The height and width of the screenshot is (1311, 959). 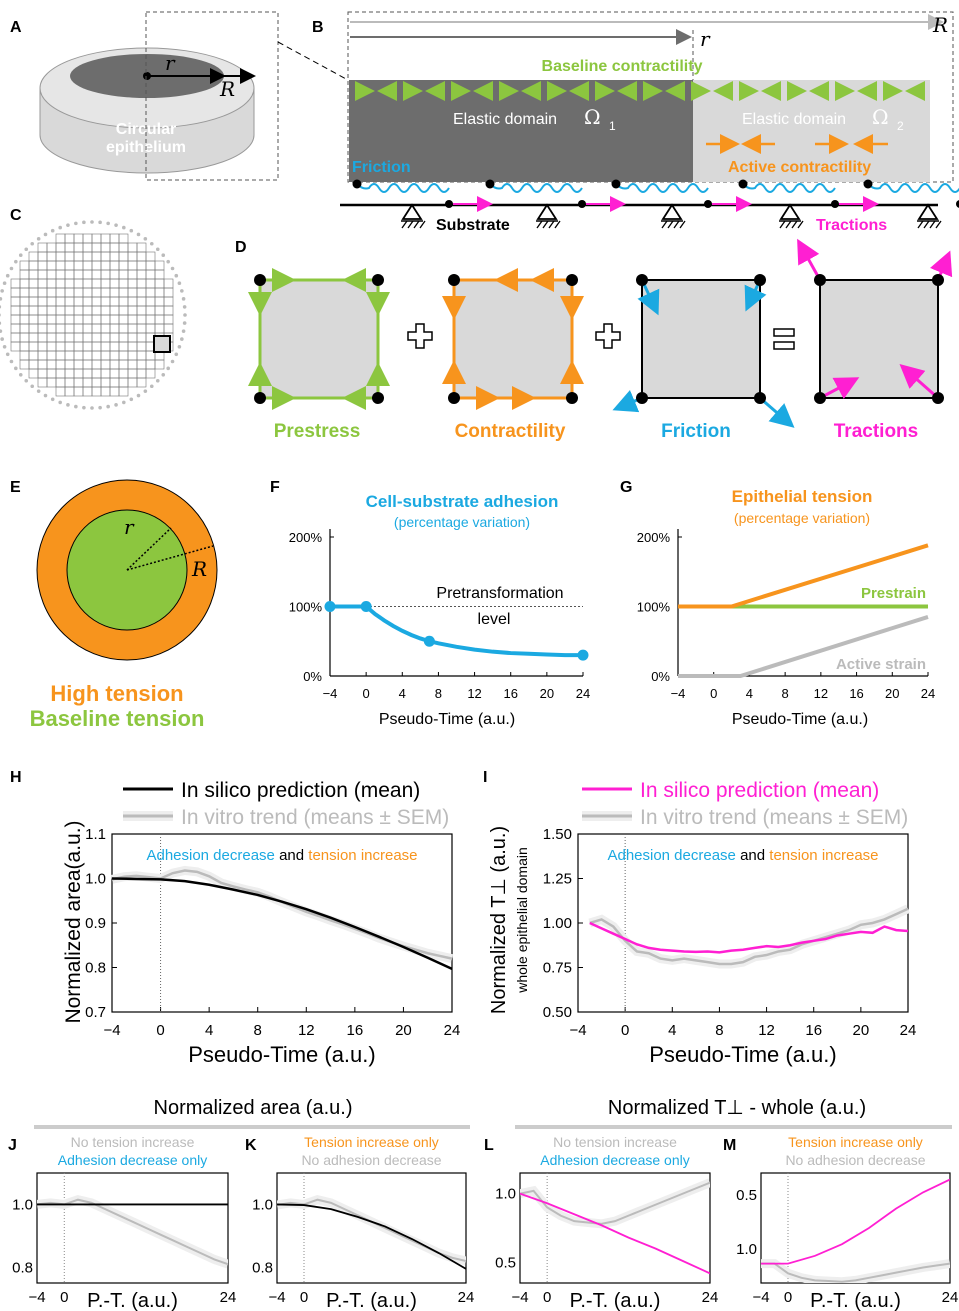 What do you see at coordinates (582, 204) in the screenshot?
I see `spring-node` at bounding box center [582, 204].